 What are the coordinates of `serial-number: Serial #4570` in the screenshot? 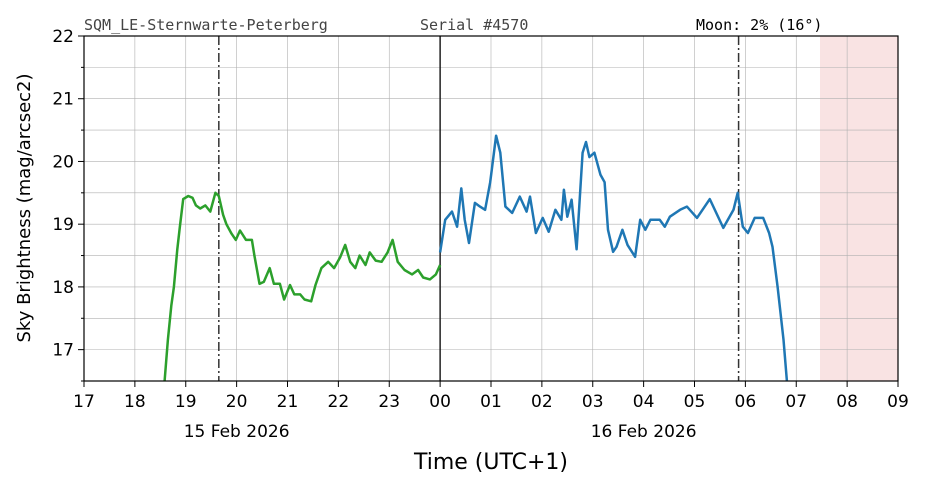 It's located at (474, 25).